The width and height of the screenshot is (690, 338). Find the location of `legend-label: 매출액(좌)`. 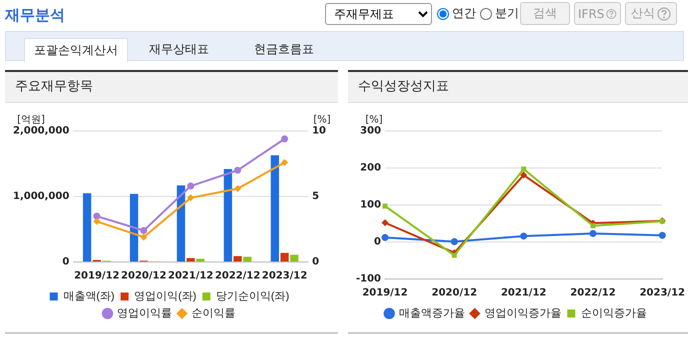

legend-label: 매출액(좌) is located at coordinates (89, 296).